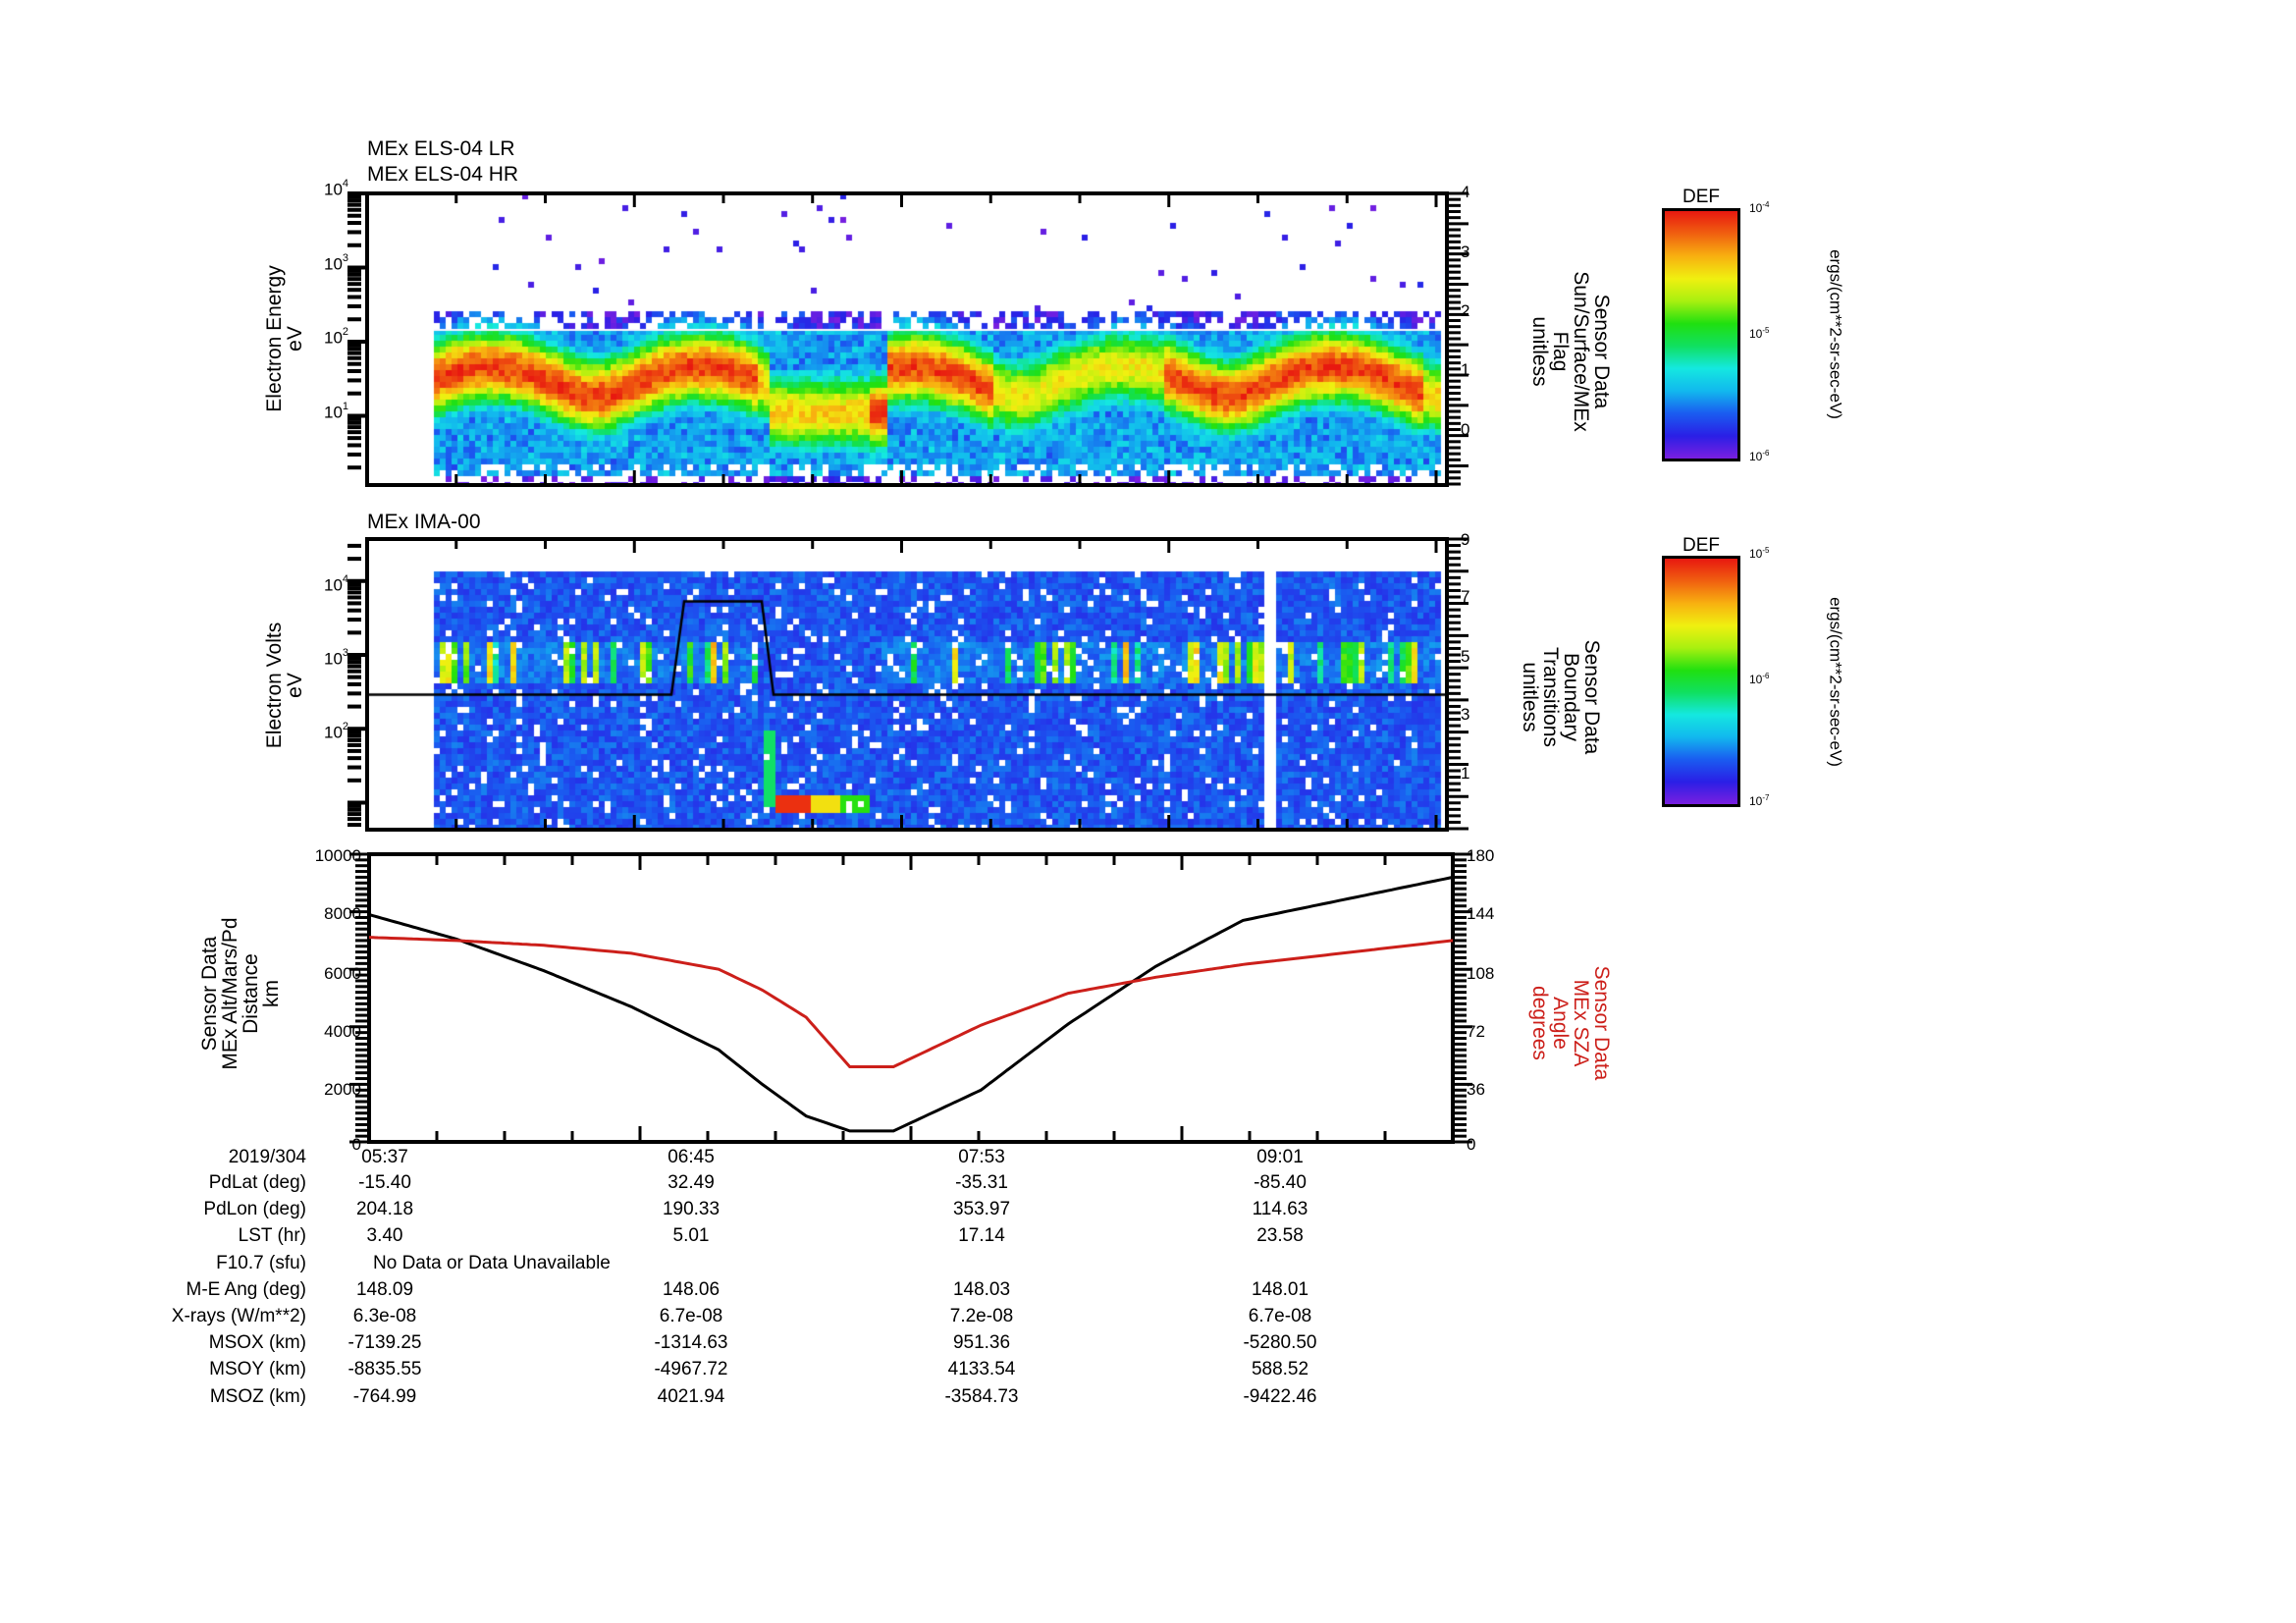  What do you see at coordinates (337, 855) in the screenshot?
I see `orbit-ytick-10000: 10000` at bounding box center [337, 855].